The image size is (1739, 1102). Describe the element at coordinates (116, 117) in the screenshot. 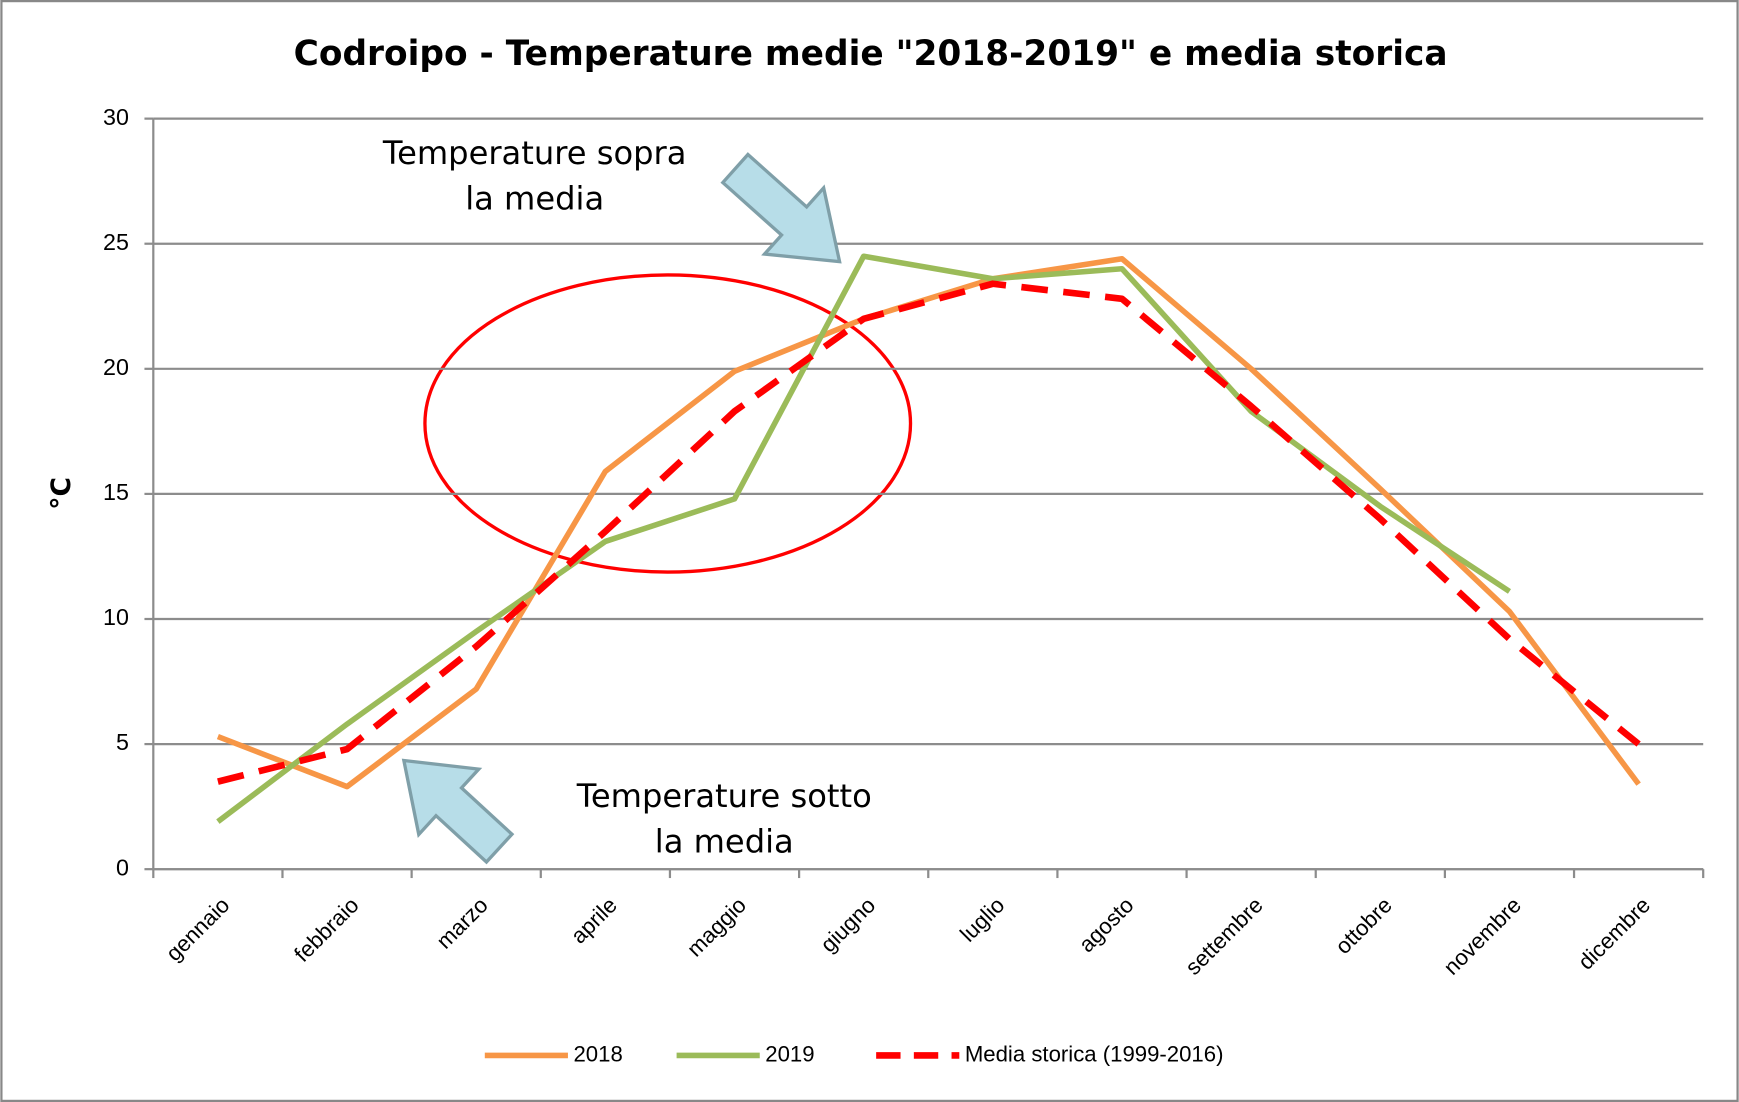

I see `y-tick-label: 30` at that location.